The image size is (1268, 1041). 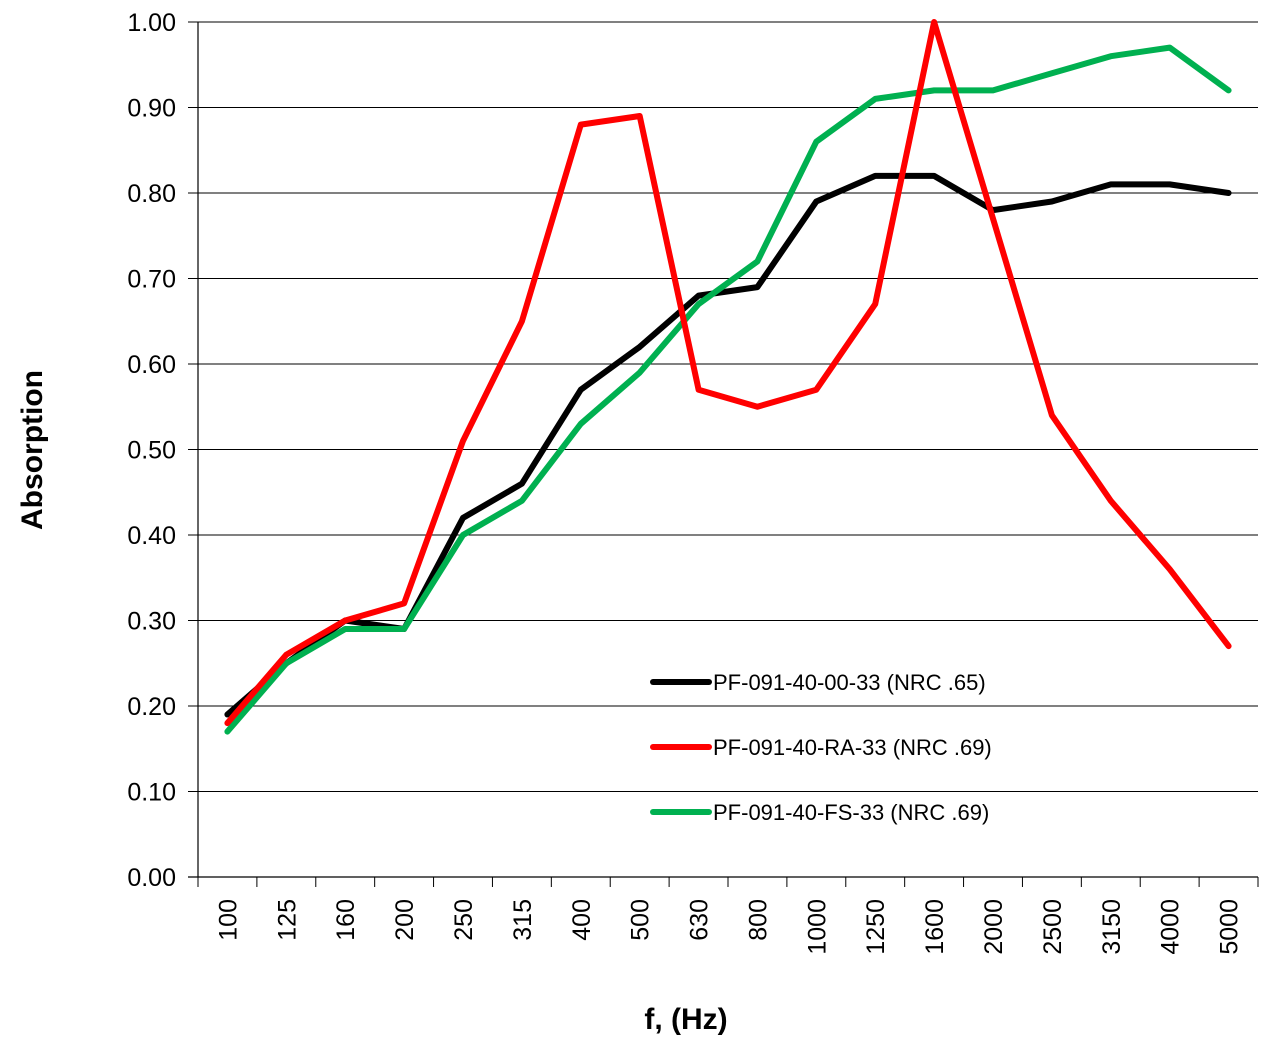 I want to click on x-tick-label: 250, so click(x=464, y=920).